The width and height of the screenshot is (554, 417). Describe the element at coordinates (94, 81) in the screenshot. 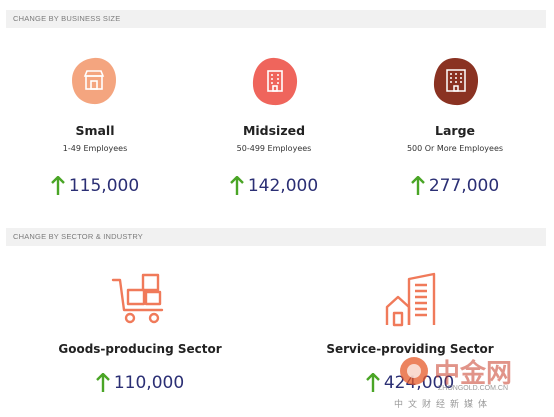

I see `small-business-icon` at that location.